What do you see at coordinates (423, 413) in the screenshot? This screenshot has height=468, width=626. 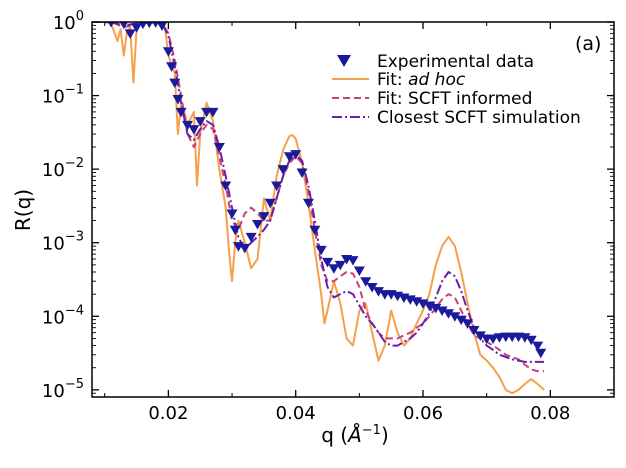 I see `x-tick-label-2: 0.06` at bounding box center [423, 413].